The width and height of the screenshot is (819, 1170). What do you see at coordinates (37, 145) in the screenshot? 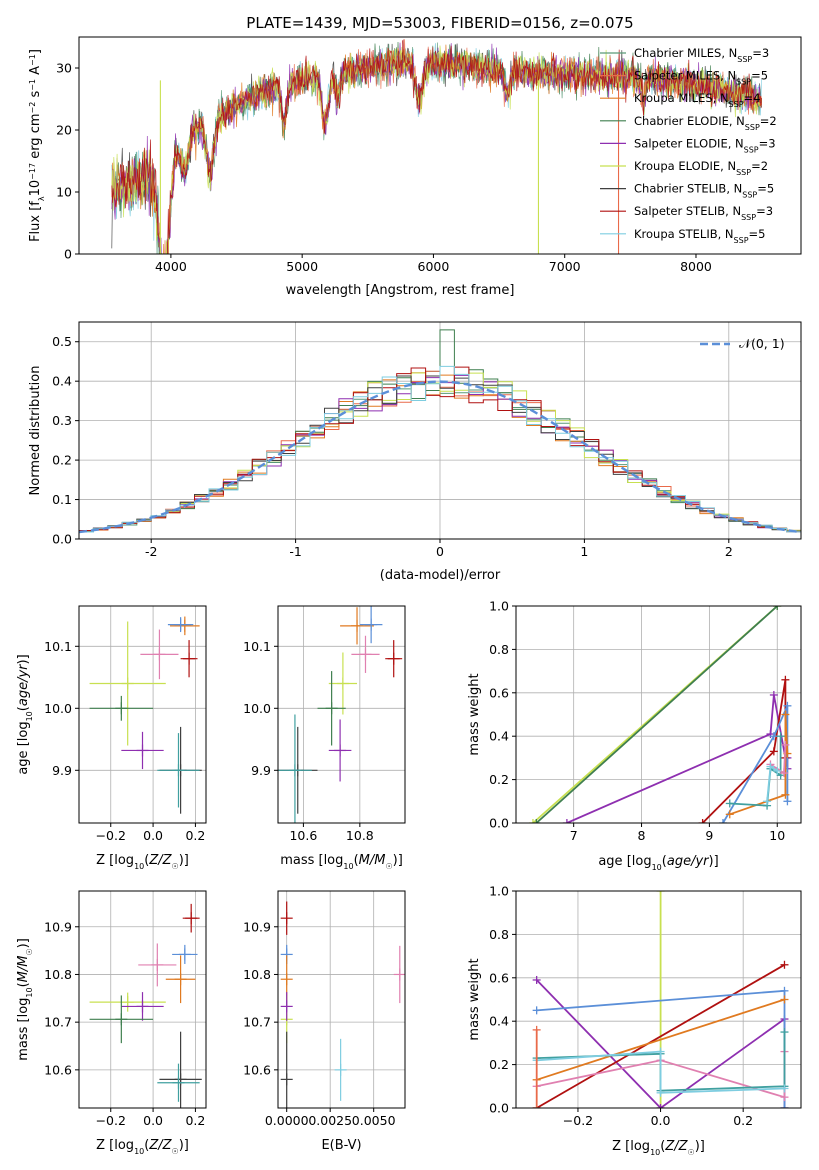
I see `spectrum-y-label: Flux [fλ10−17 erg cm−2 s−1 A−1]` at bounding box center [37, 145].